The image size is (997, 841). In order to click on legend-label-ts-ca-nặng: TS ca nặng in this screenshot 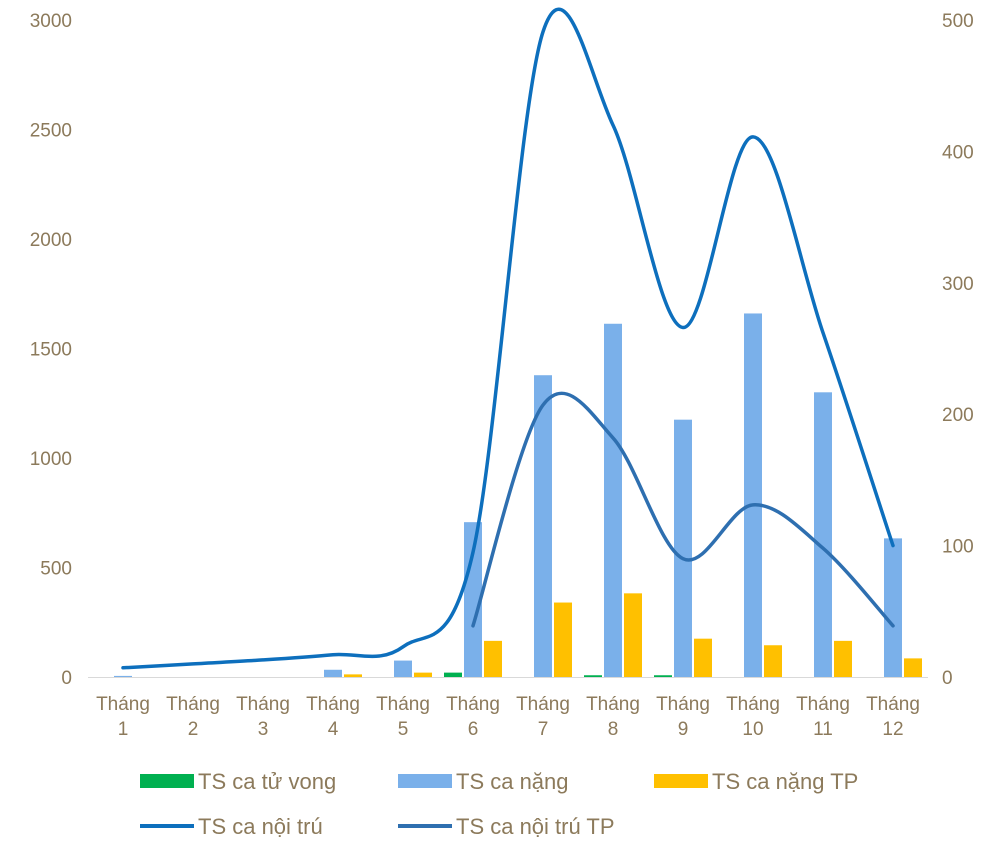, I will do `click(512, 781)`.